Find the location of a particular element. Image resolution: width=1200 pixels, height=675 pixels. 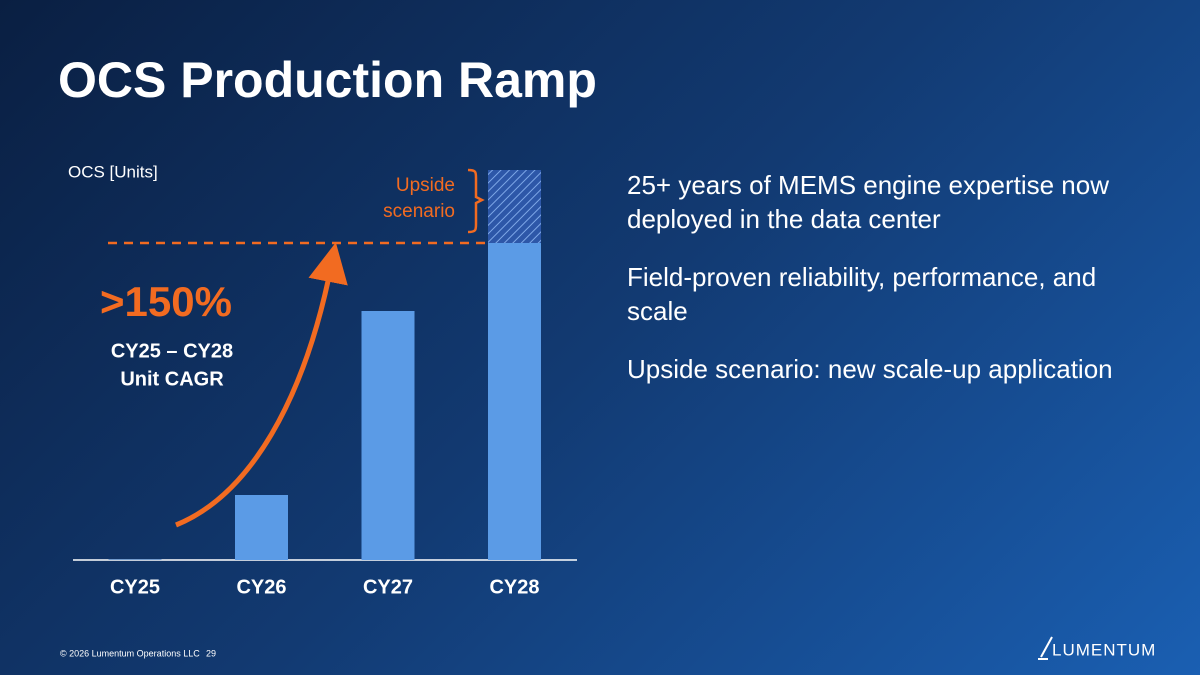

x-tick-label: CY25 is located at coordinates (135, 587).